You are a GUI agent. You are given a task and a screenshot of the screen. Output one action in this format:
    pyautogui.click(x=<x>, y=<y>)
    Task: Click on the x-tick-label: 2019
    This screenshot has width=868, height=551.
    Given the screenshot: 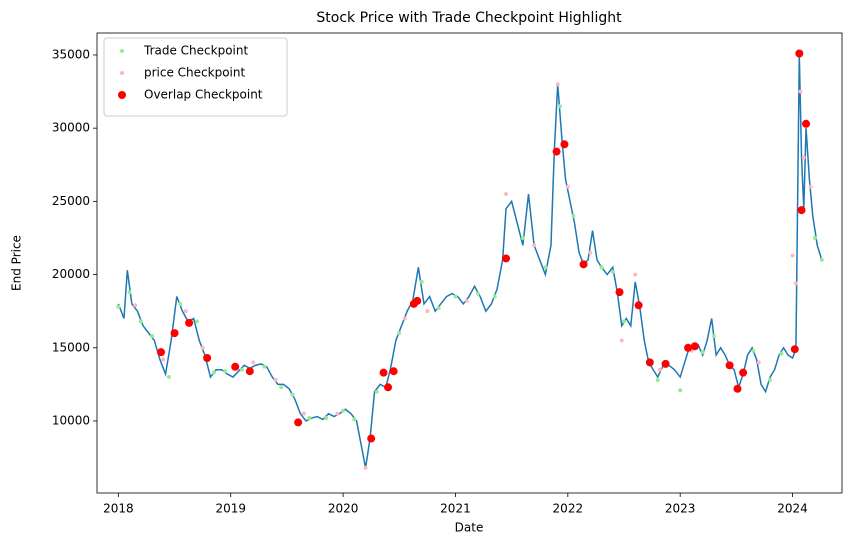 What is the action you would take?
    pyautogui.click(x=230, y=509)
    